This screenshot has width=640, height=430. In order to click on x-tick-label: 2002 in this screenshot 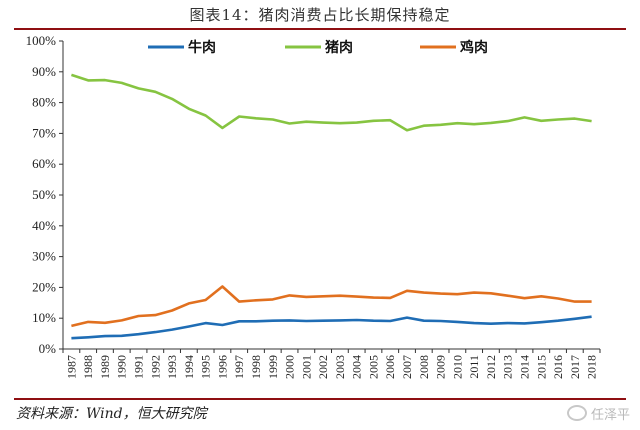, I will do `click(323, 367)`.